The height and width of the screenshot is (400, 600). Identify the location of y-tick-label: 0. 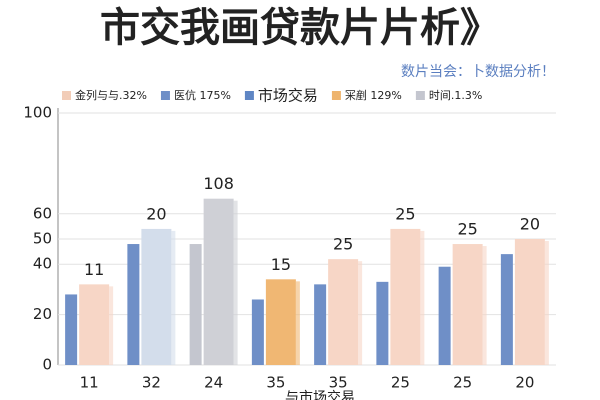
(47, 365).